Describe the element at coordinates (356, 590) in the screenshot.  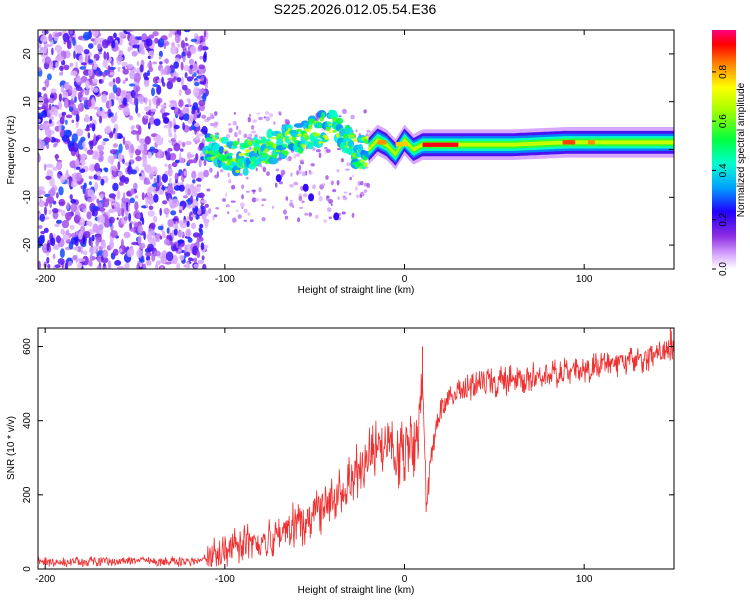
I see `bottom-x-axis-label: Height of straight line (km)` at that location.